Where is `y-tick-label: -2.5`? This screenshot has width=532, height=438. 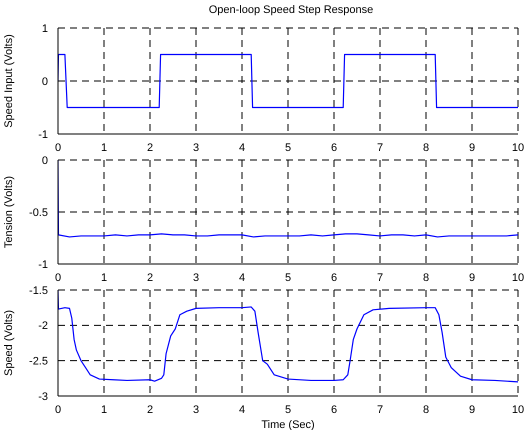
y-tick-label: -2.5 is located at coordinates (38, 362).